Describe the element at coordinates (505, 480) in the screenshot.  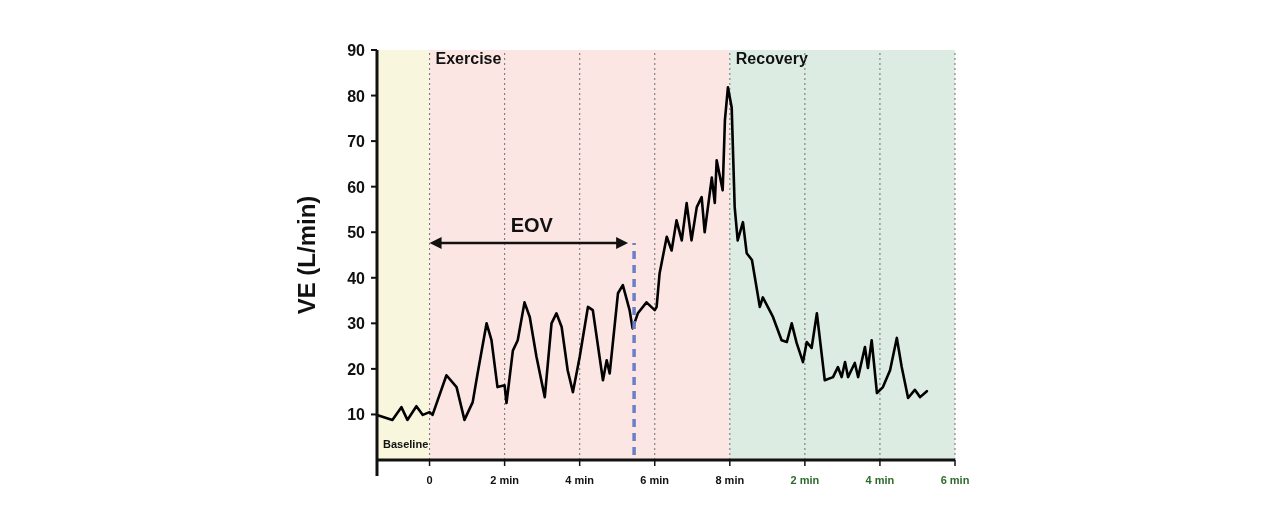
I see `x-tick-label: 2 min` at that location.